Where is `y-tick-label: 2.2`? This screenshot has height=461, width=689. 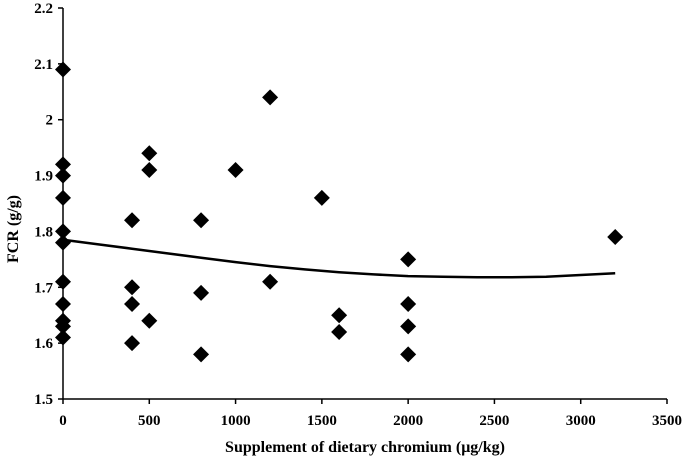
y-tick-label: 2.2 is located at coordinates (43, 9).